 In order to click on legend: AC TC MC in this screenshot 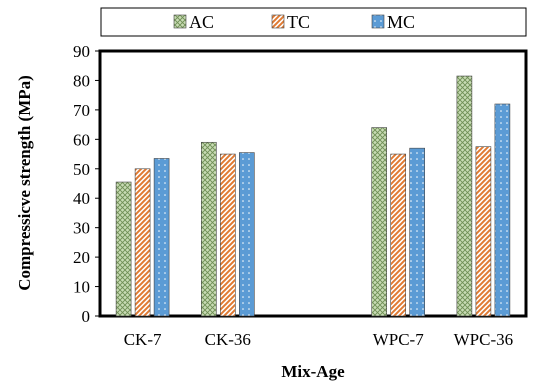, I will do `click(313, 22)`.